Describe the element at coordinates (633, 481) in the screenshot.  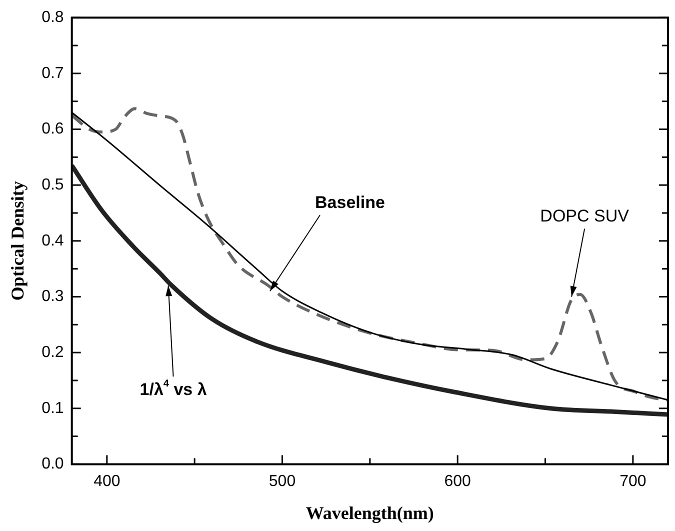
I see `x-tick-label: 700` at that location.